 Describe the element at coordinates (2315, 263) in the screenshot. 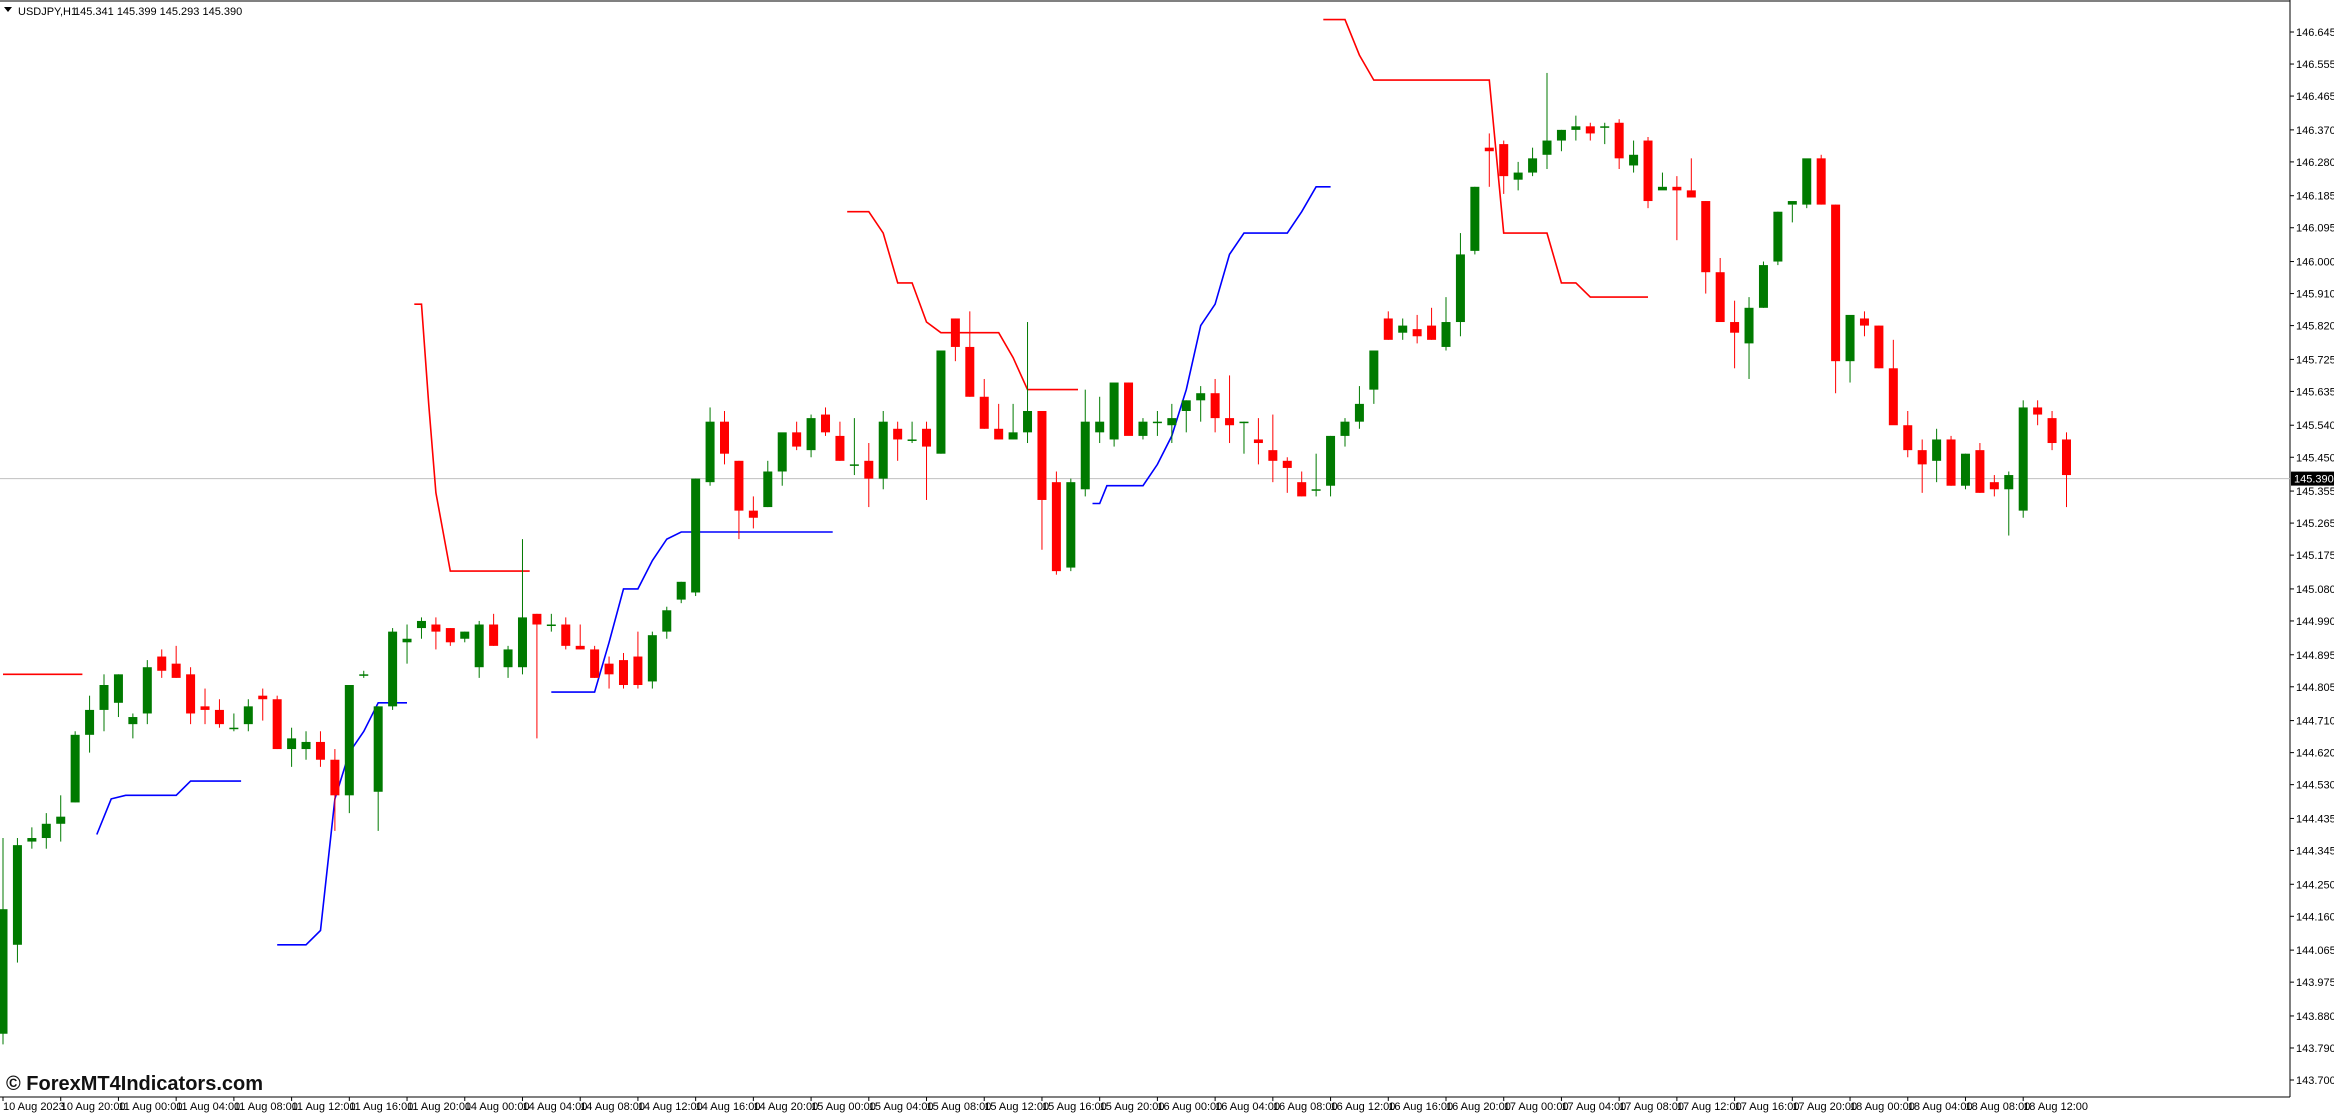

I see `price-tick-label: 146.000` at that location.